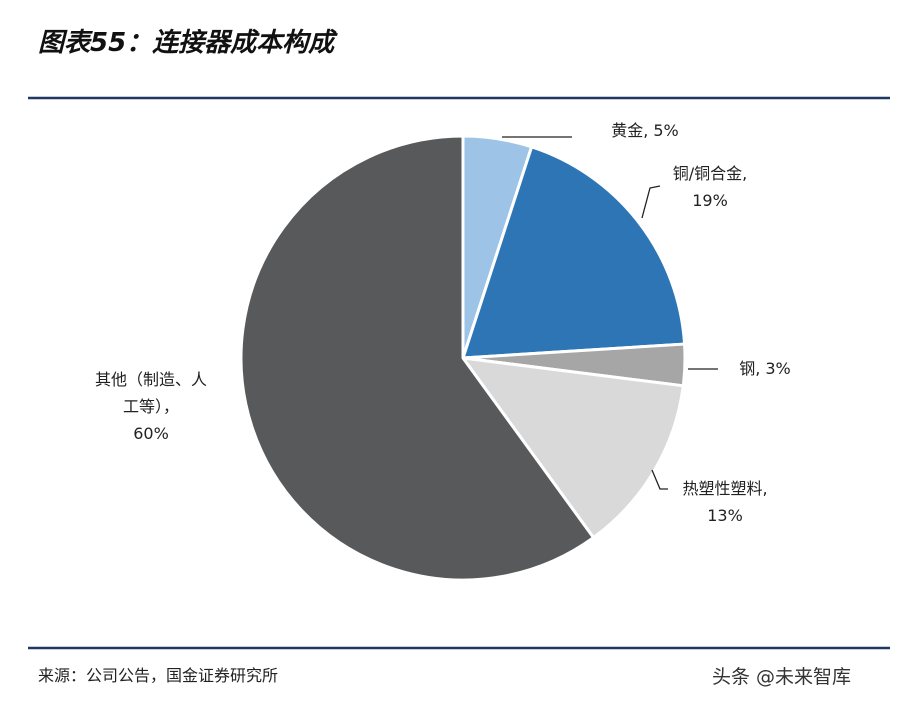 The image size is (900, 708). I want to click on value-label: 3%, so click(778, 368).